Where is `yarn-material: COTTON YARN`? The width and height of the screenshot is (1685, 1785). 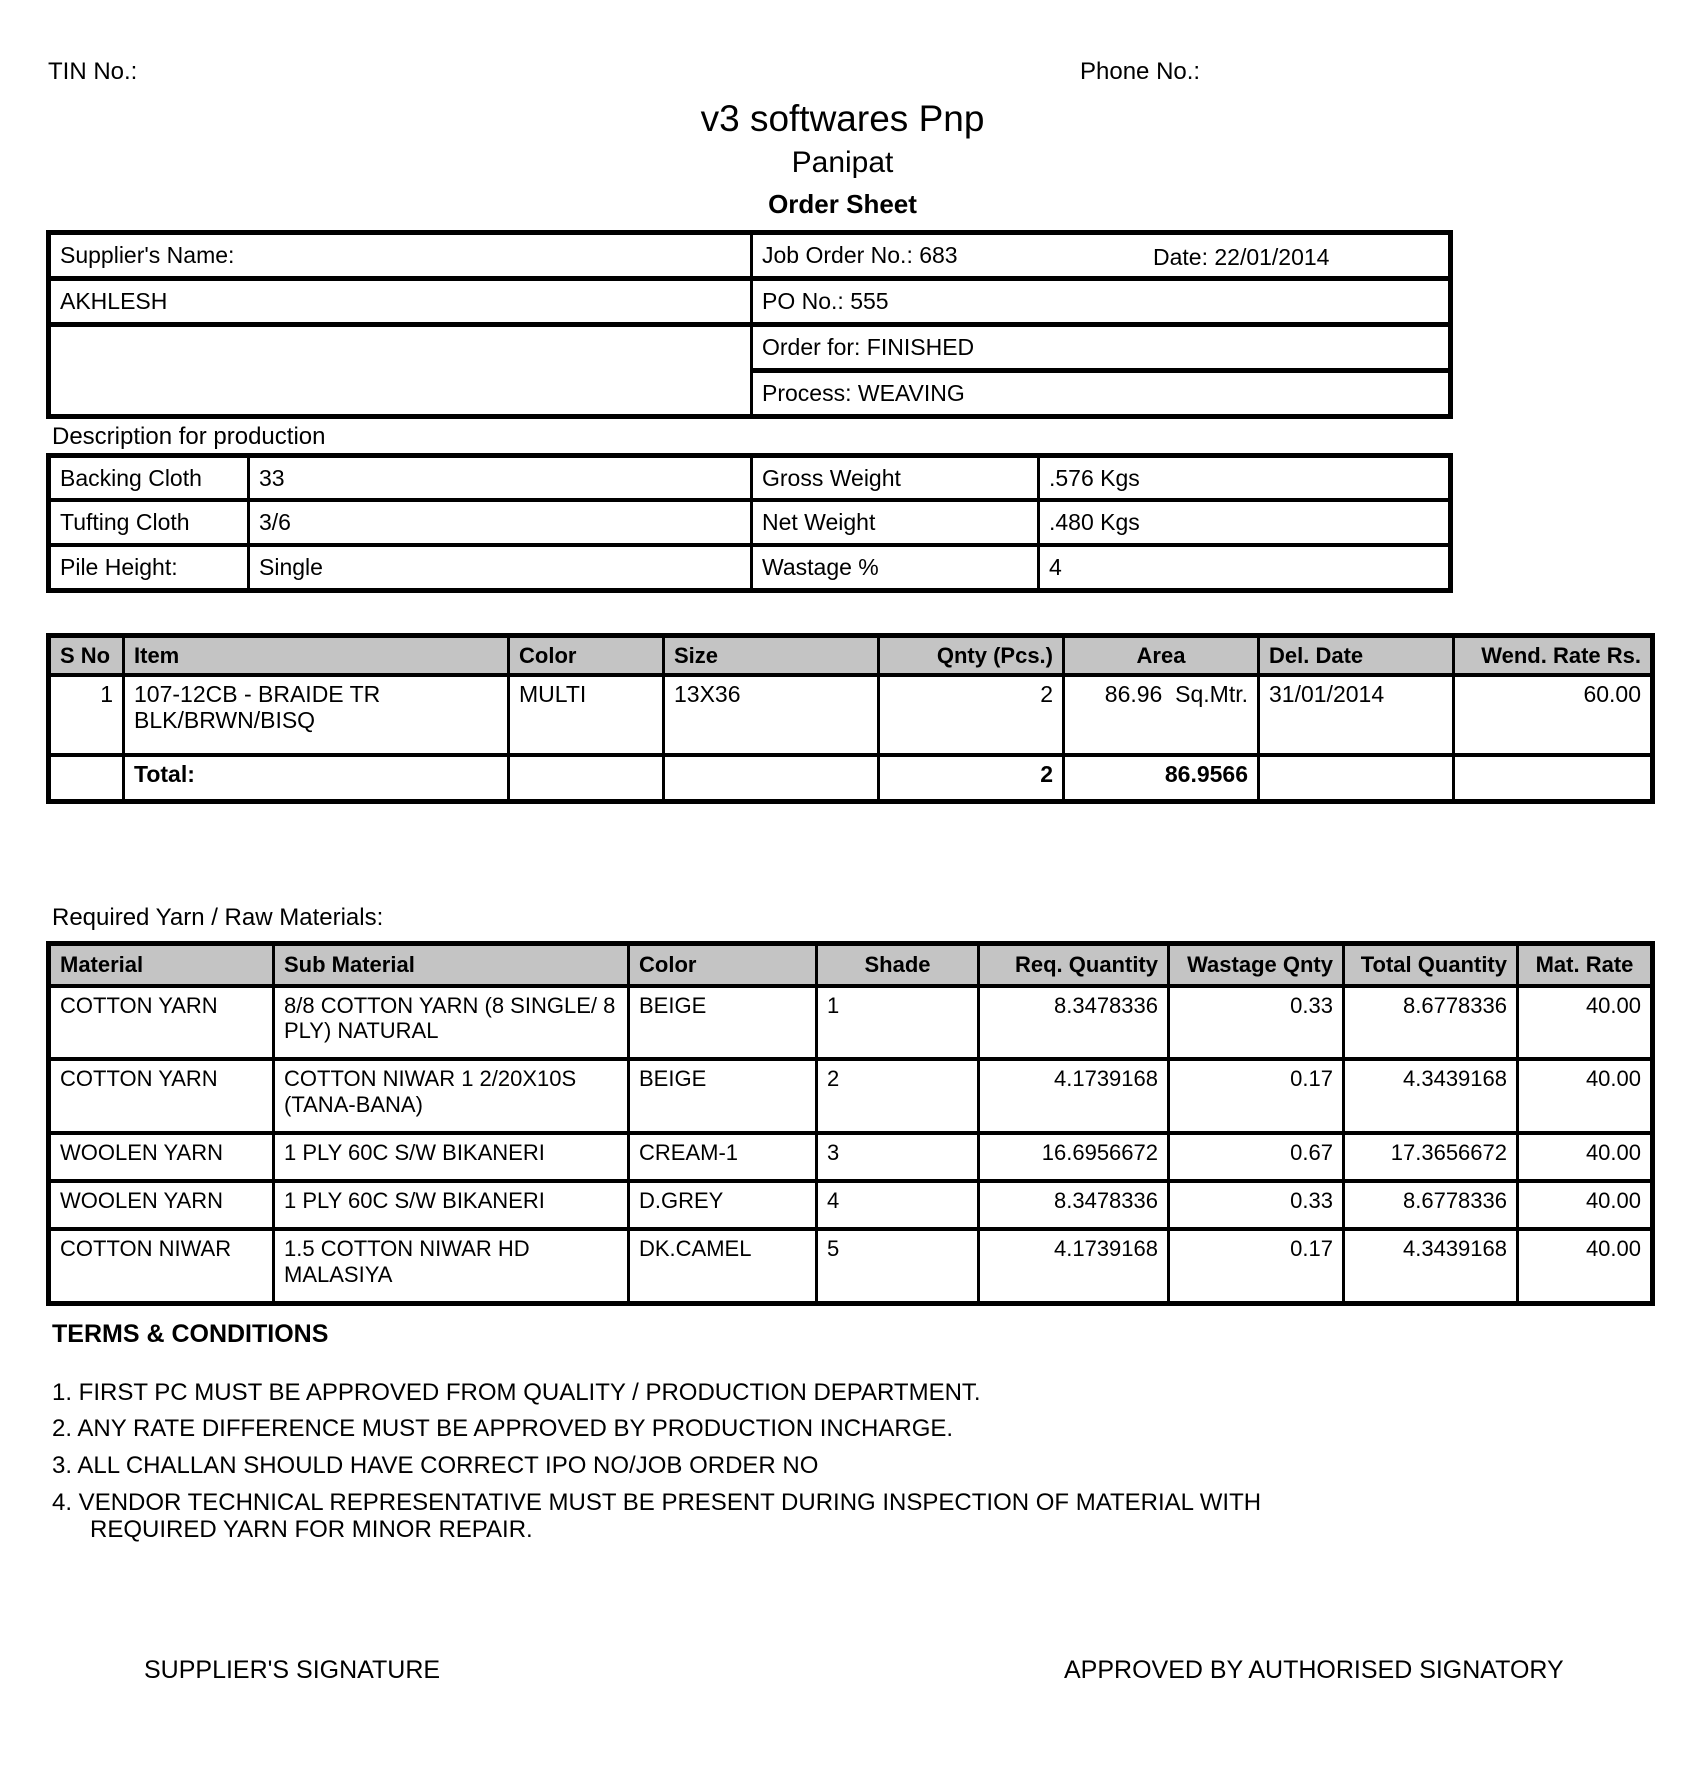
yarn-material: COTTON YARN is located at coordinates (161, 1022).